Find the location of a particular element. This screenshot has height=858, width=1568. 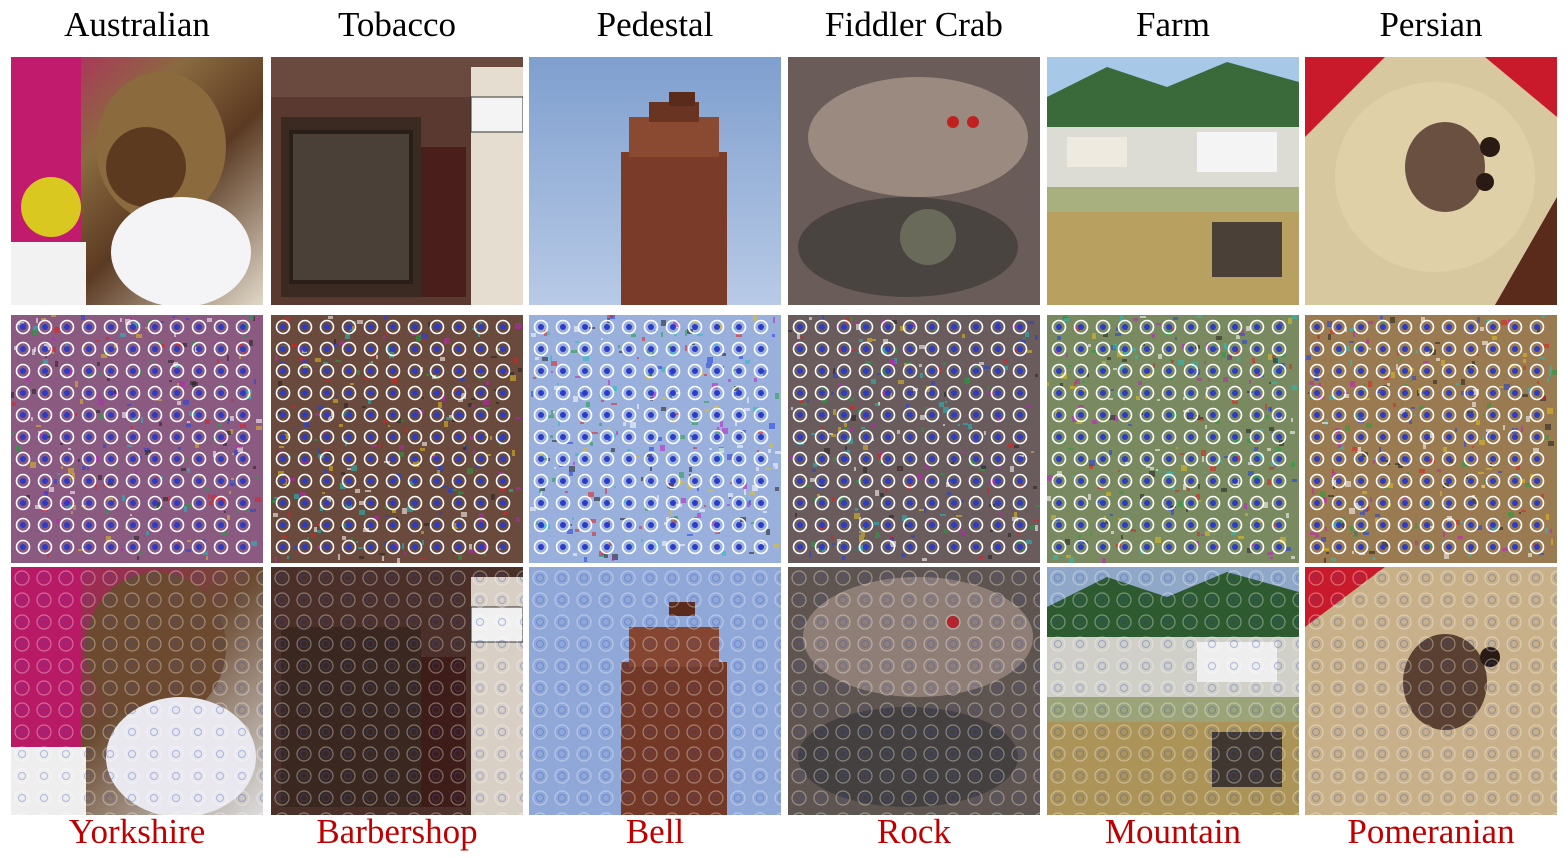

adversarial-class-label: Bell is located at coordinates (655, 831).